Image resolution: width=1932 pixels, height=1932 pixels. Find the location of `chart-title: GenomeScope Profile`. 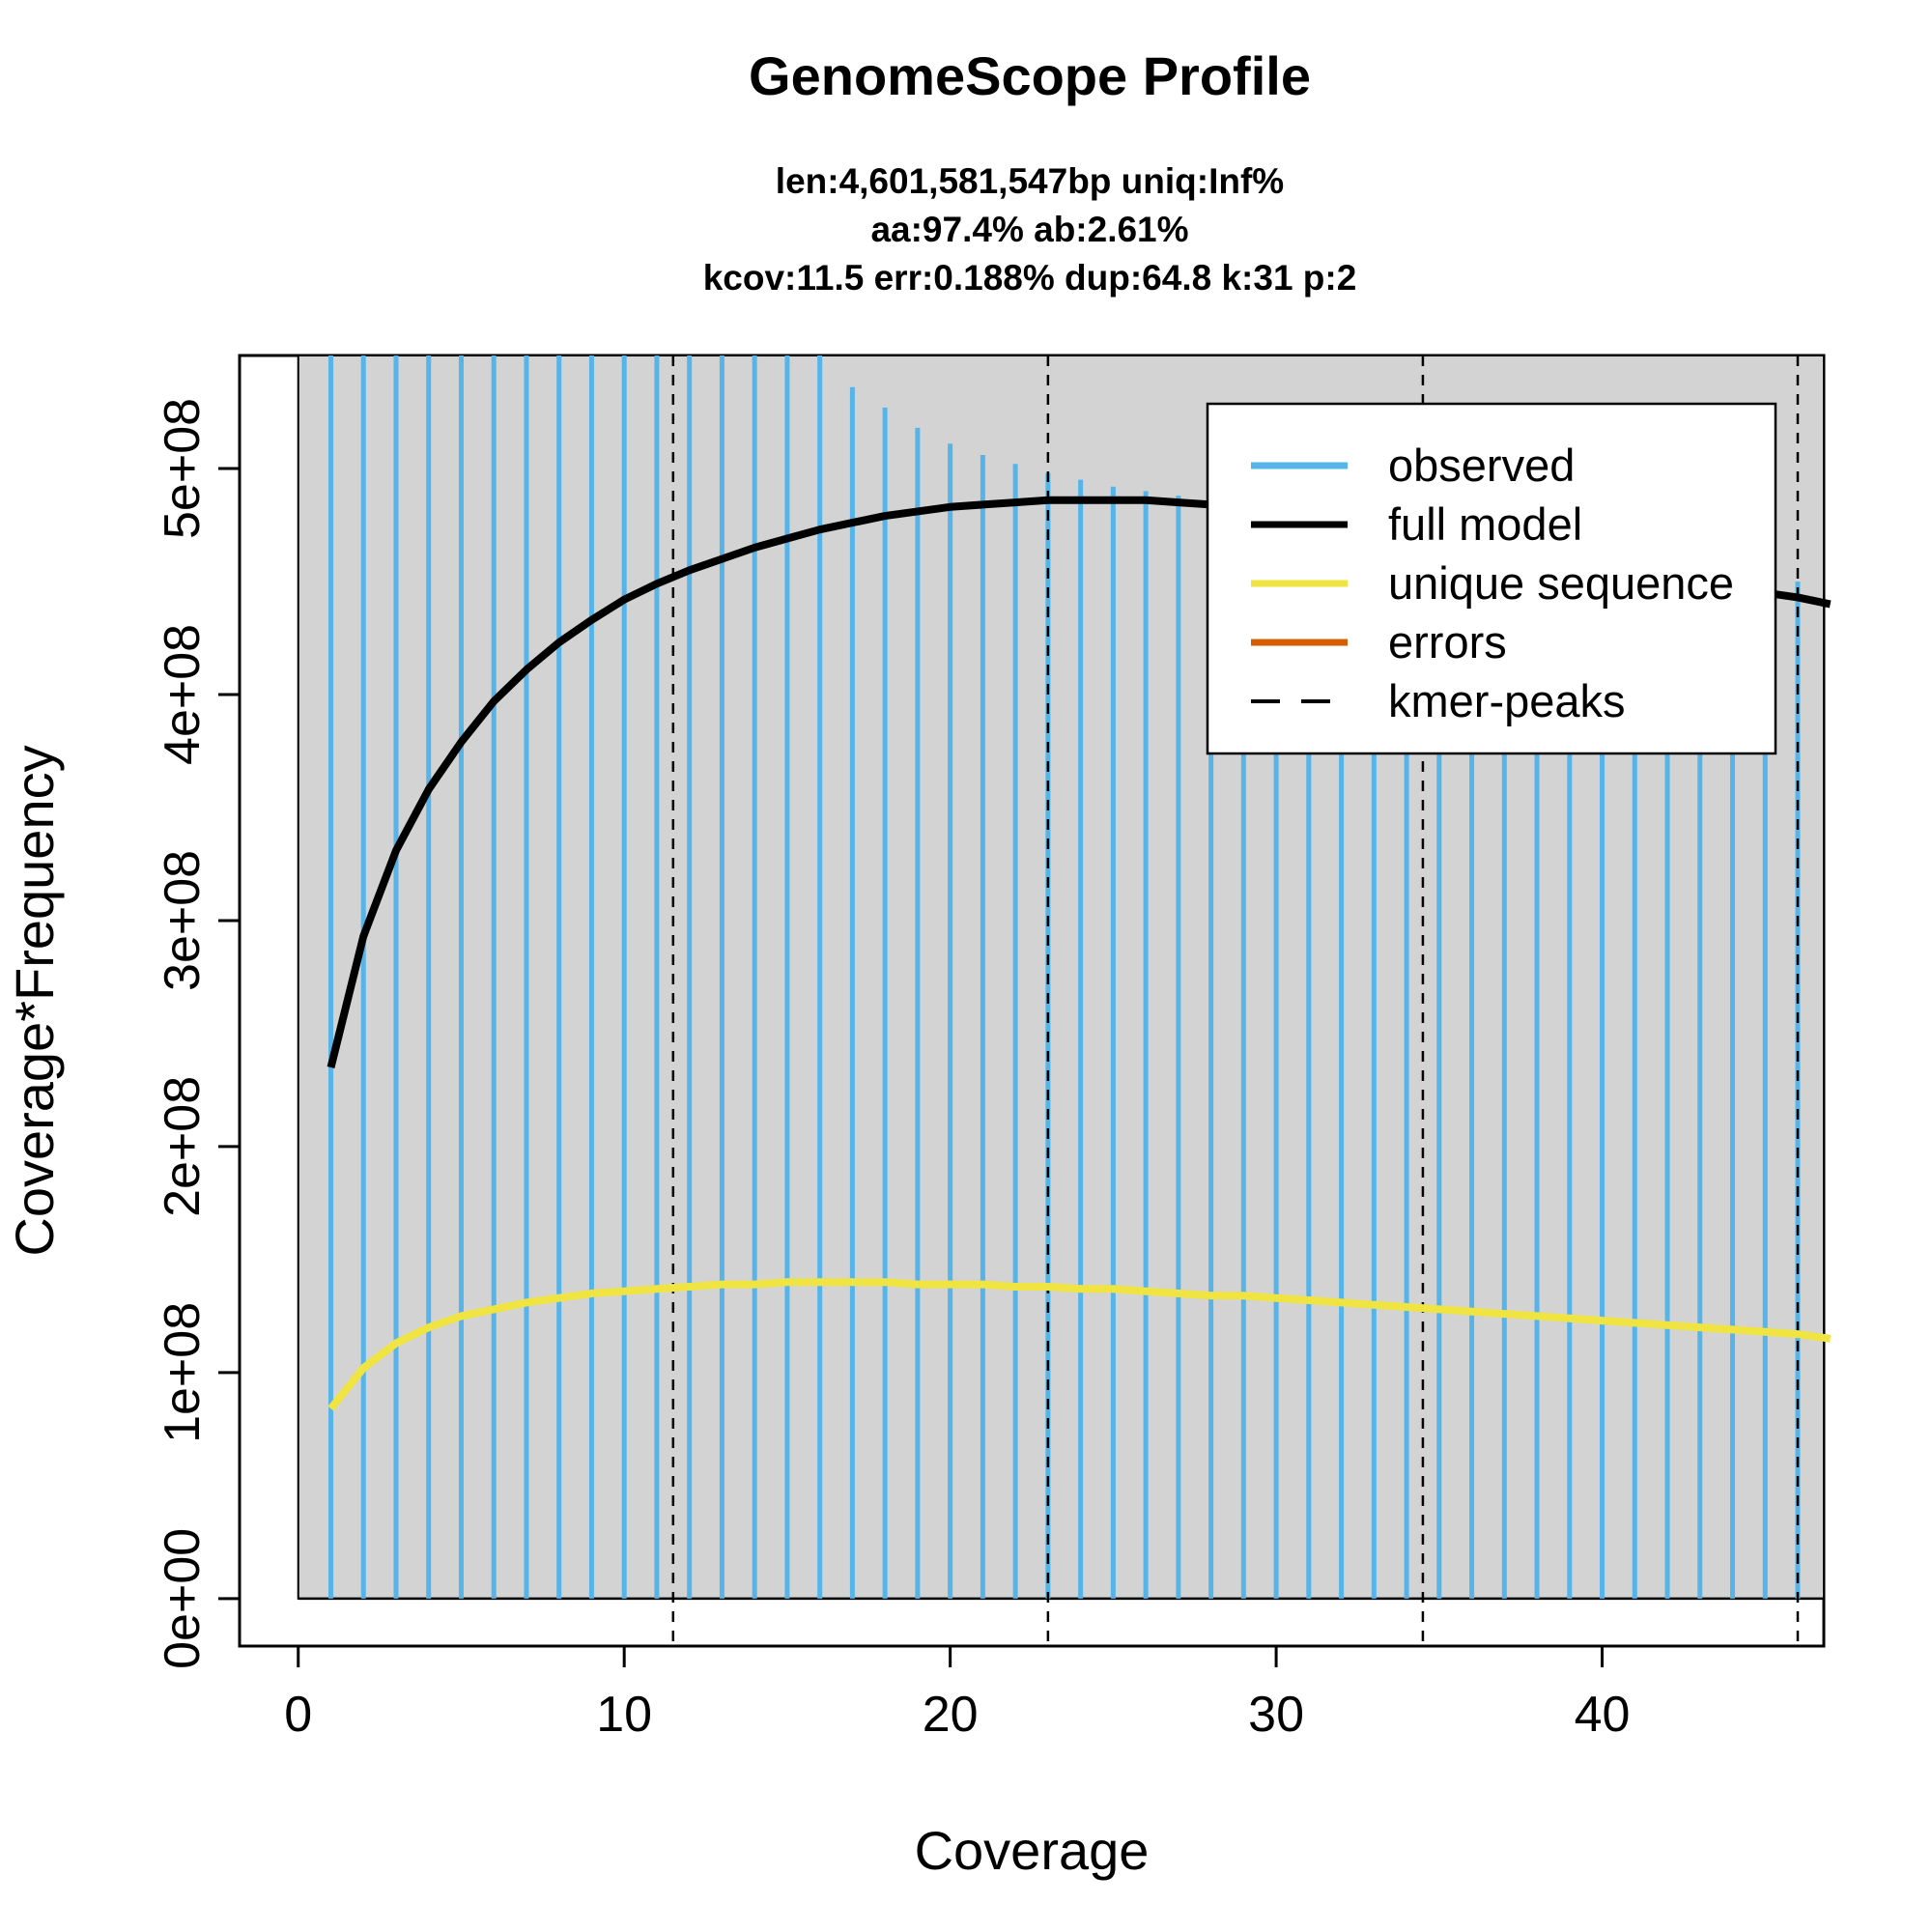

chart-title: GenomeScope Profile is located at coordinates (1030, 75).